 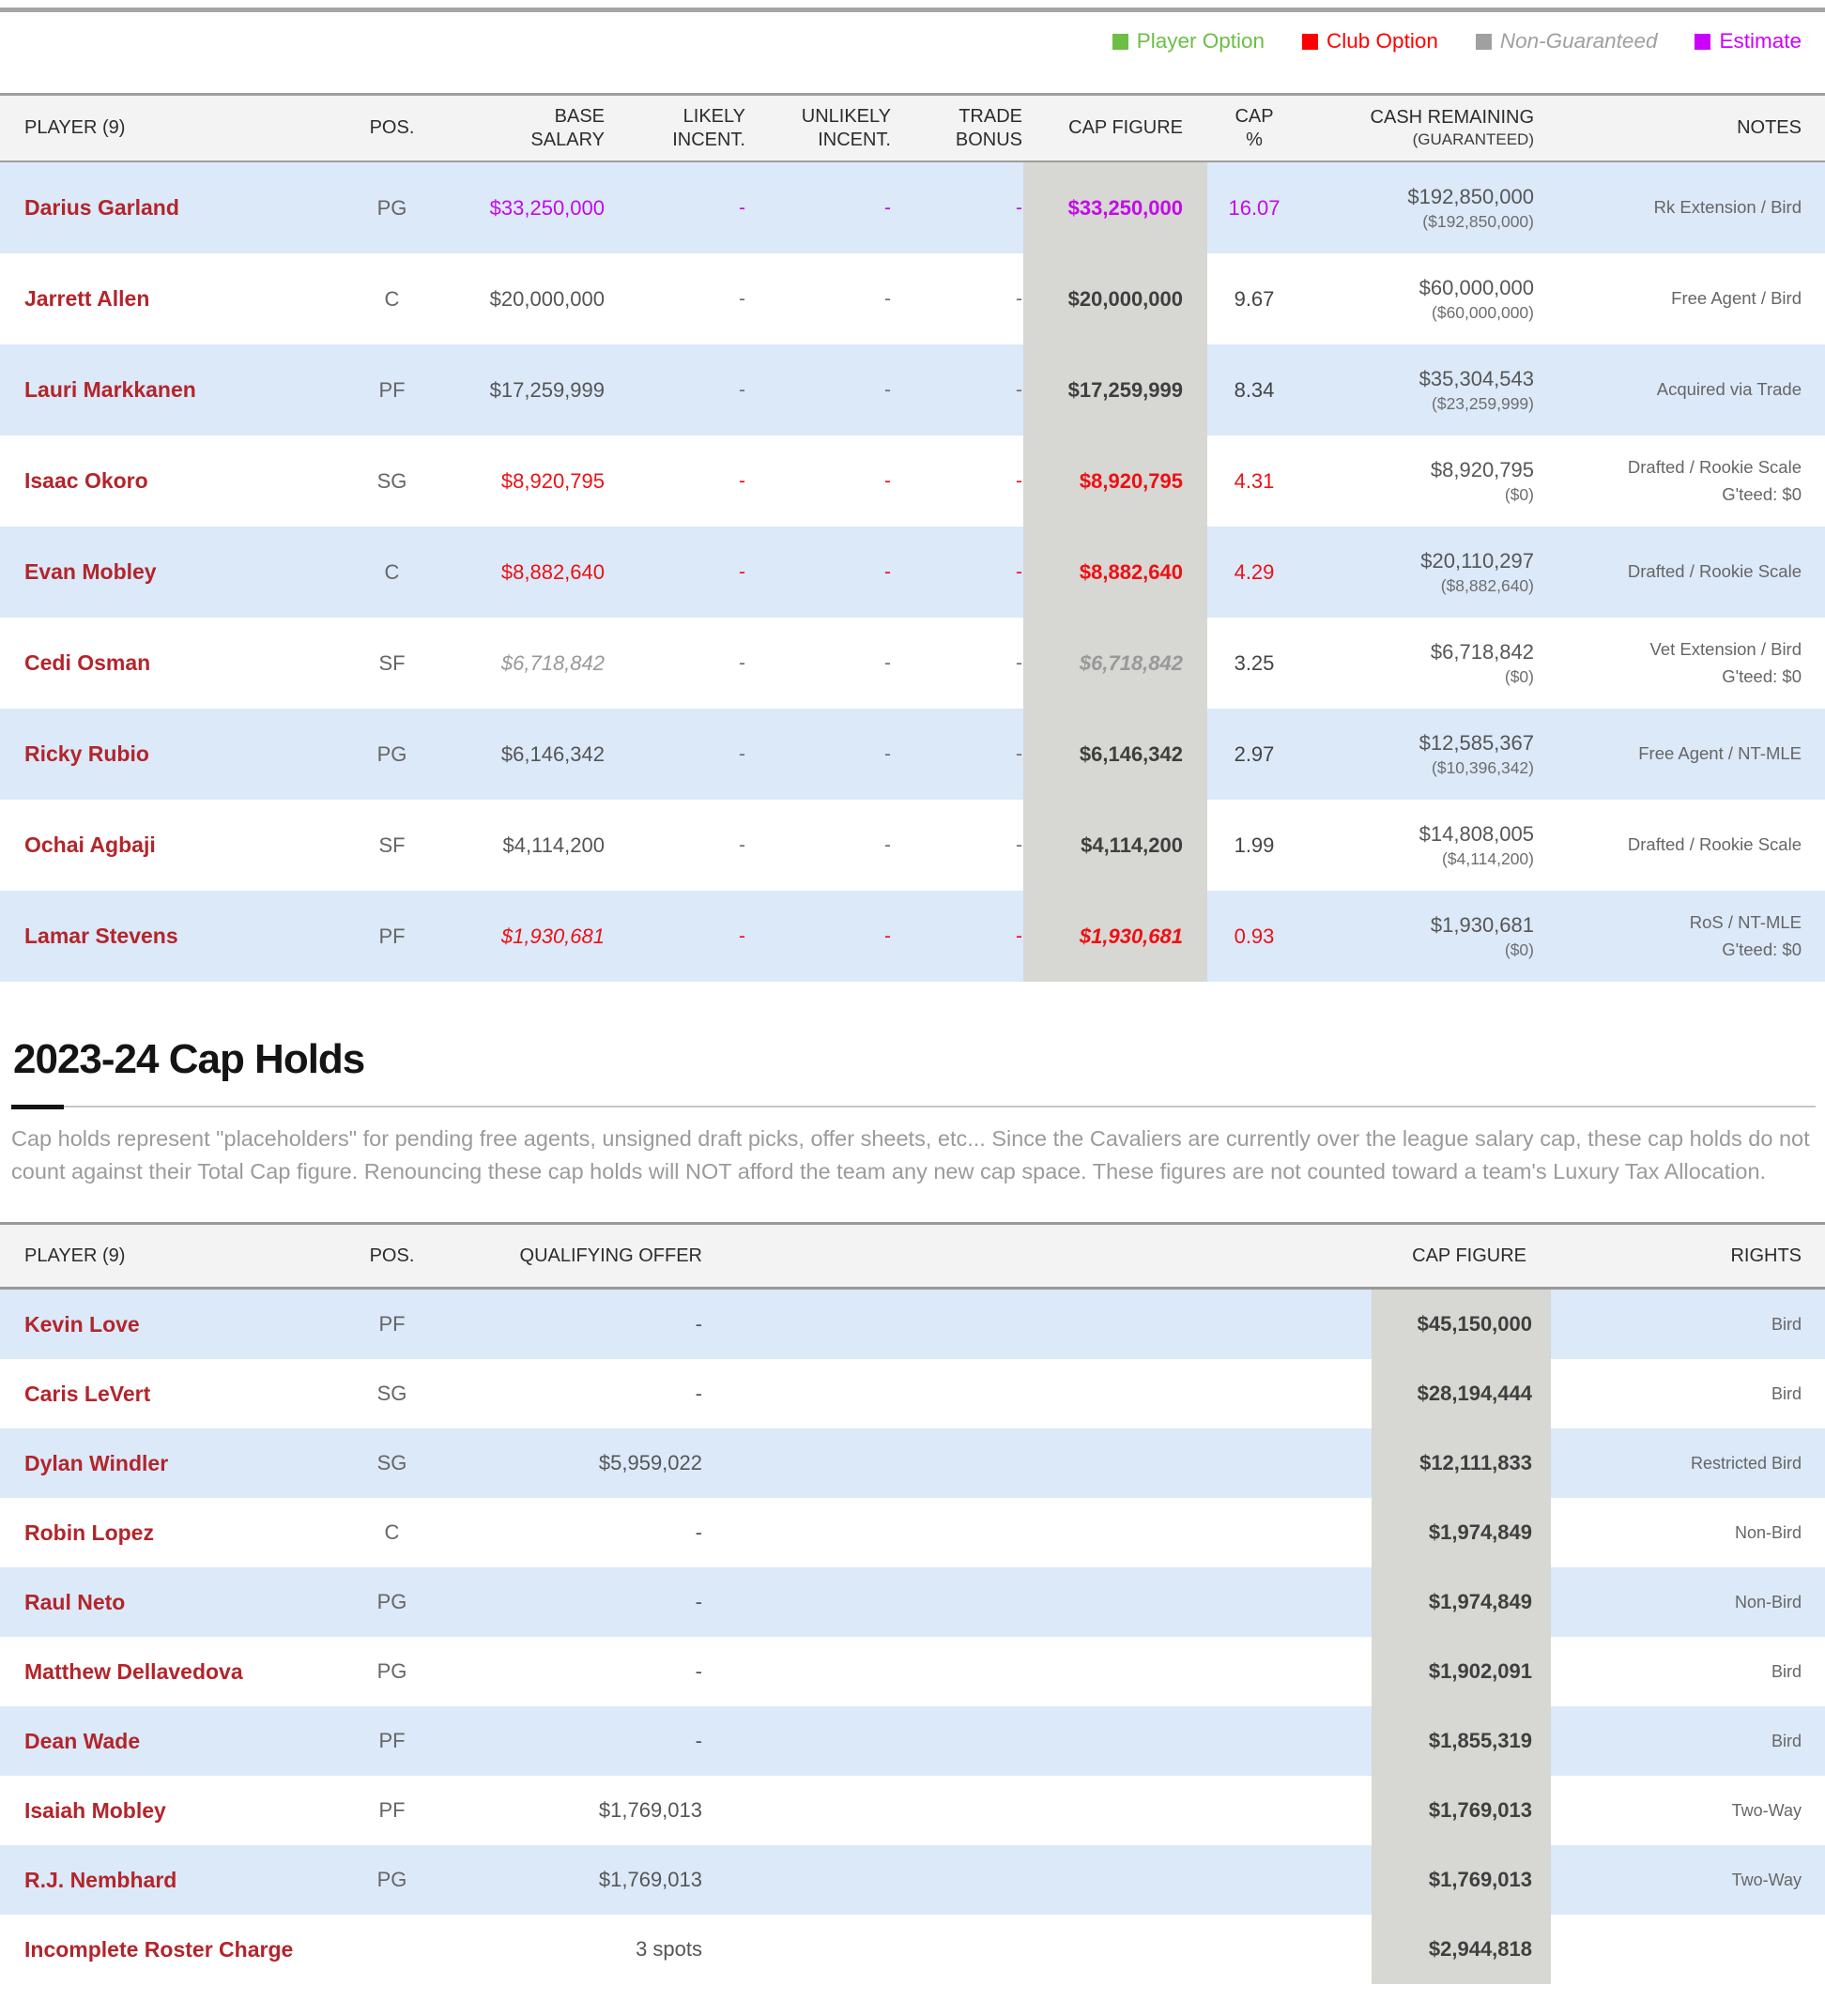 What do you see at coordinates (553, 662) in the screenshot?
I see `base-salary-value: $6,718,842` at bounding box center [553, 662].